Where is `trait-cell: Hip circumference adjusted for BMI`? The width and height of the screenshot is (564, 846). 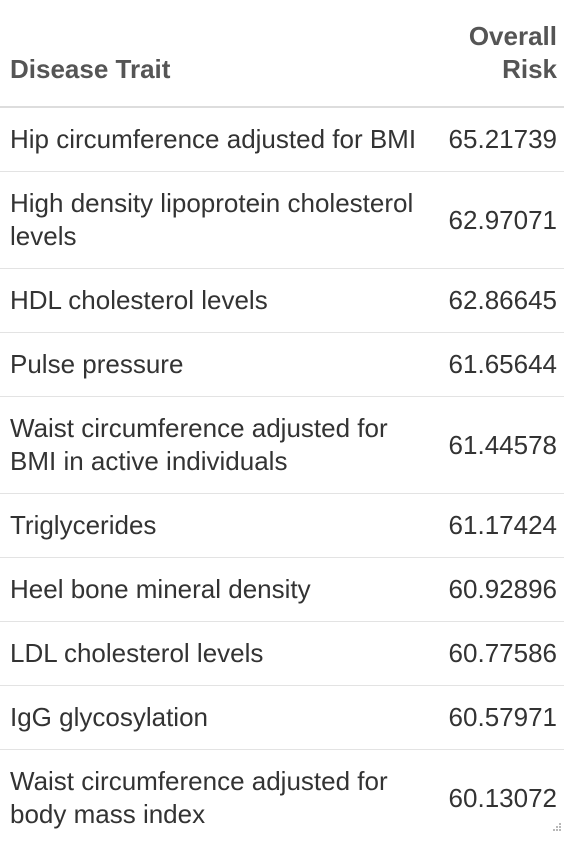
trait-cell: Hip circumference adjusted for BMI is located at coordinates (220, 139).